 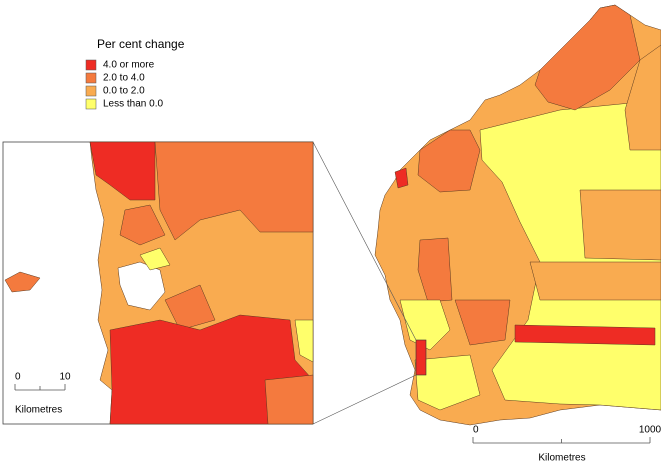 I want to click on inset-scale-bar: Kilometres 0 10, so click(x=42, y=394).